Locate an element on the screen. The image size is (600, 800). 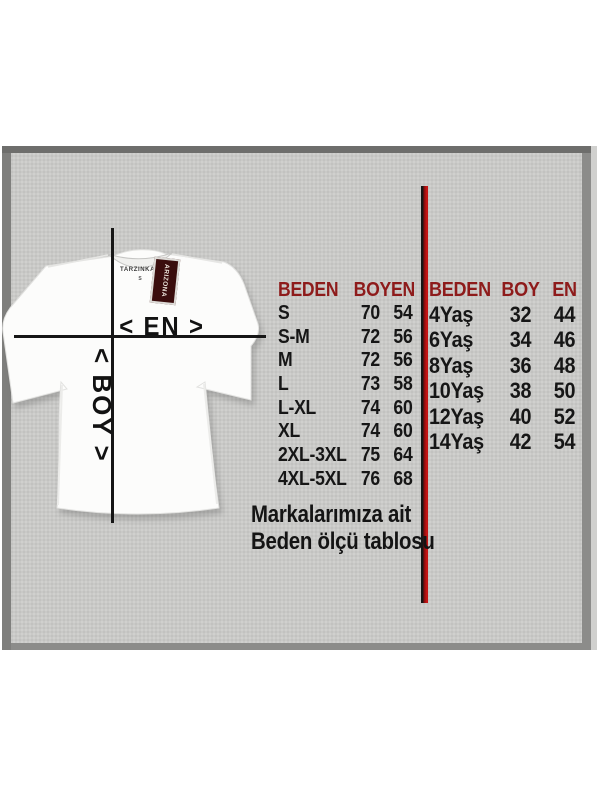
table-row: 10Yaş 38 50 is located at coordinates (510, 390).